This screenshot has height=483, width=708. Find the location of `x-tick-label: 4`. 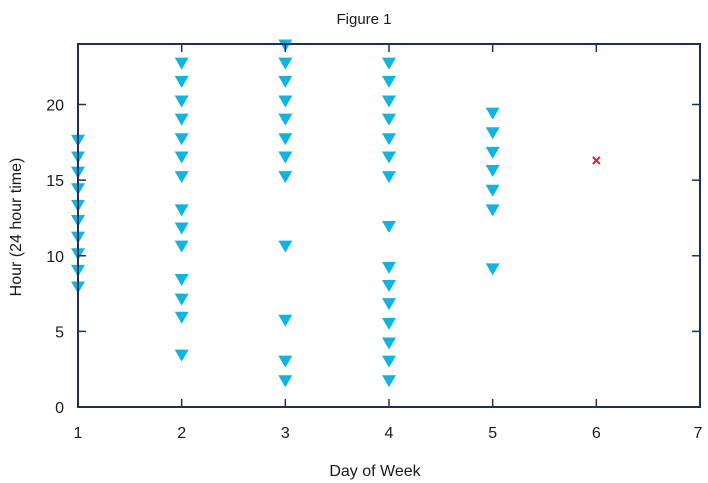

x-tick-label: 4 is located at coordinates (389, 433).